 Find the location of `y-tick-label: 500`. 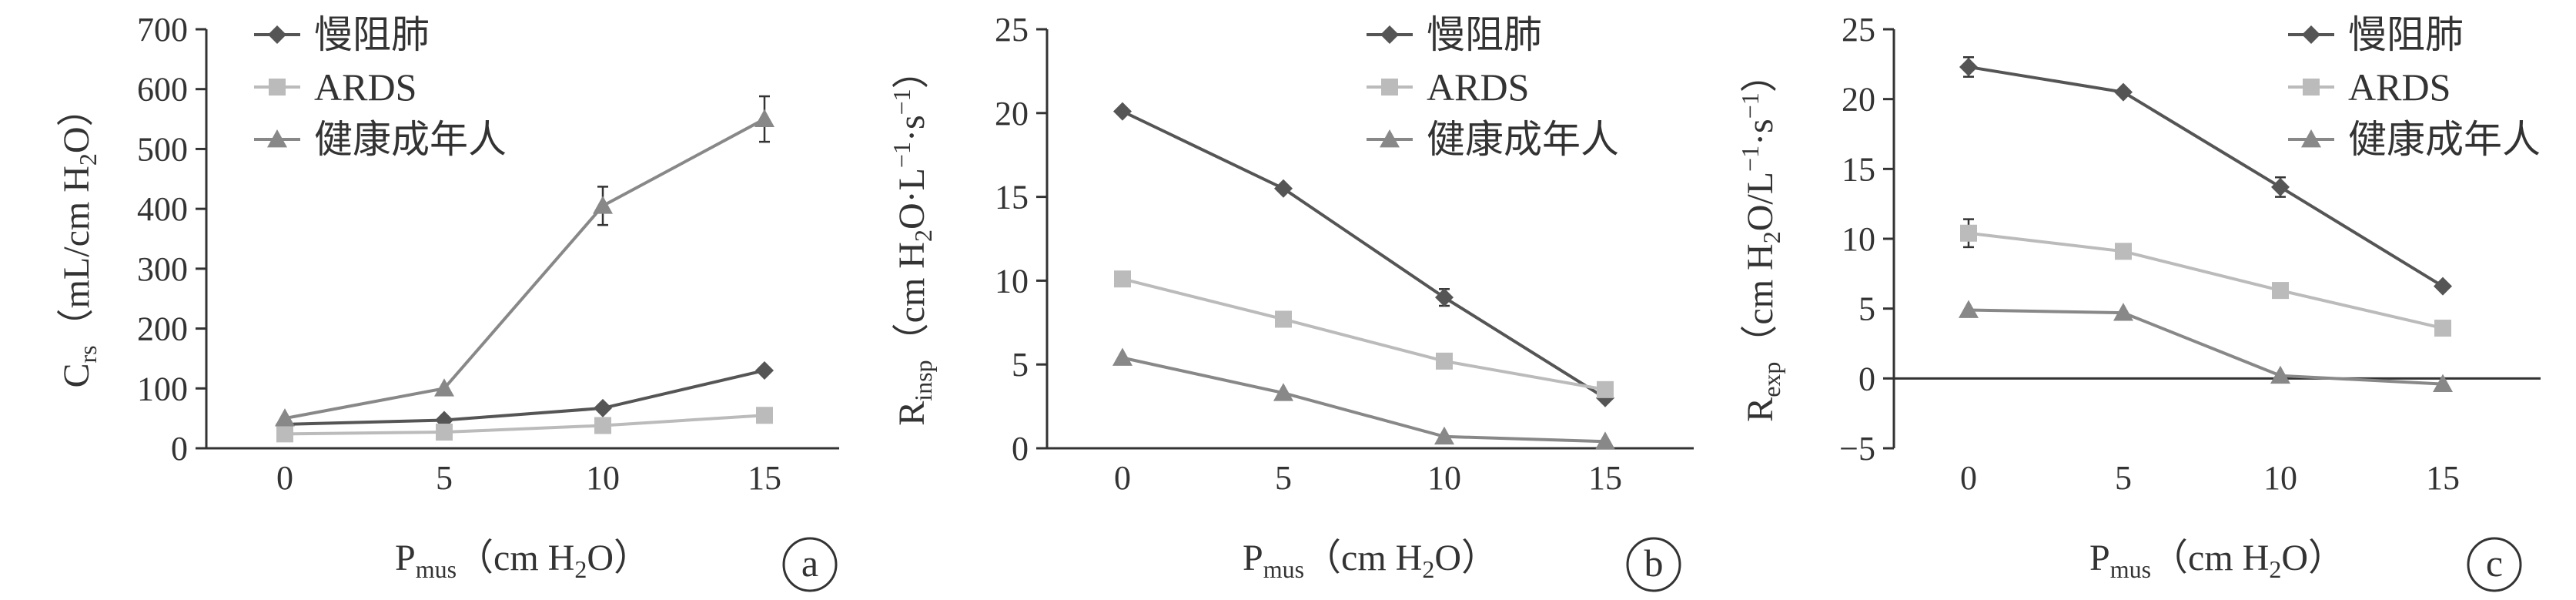

y-tick-label: 500 is located at coordinates (162, 149).